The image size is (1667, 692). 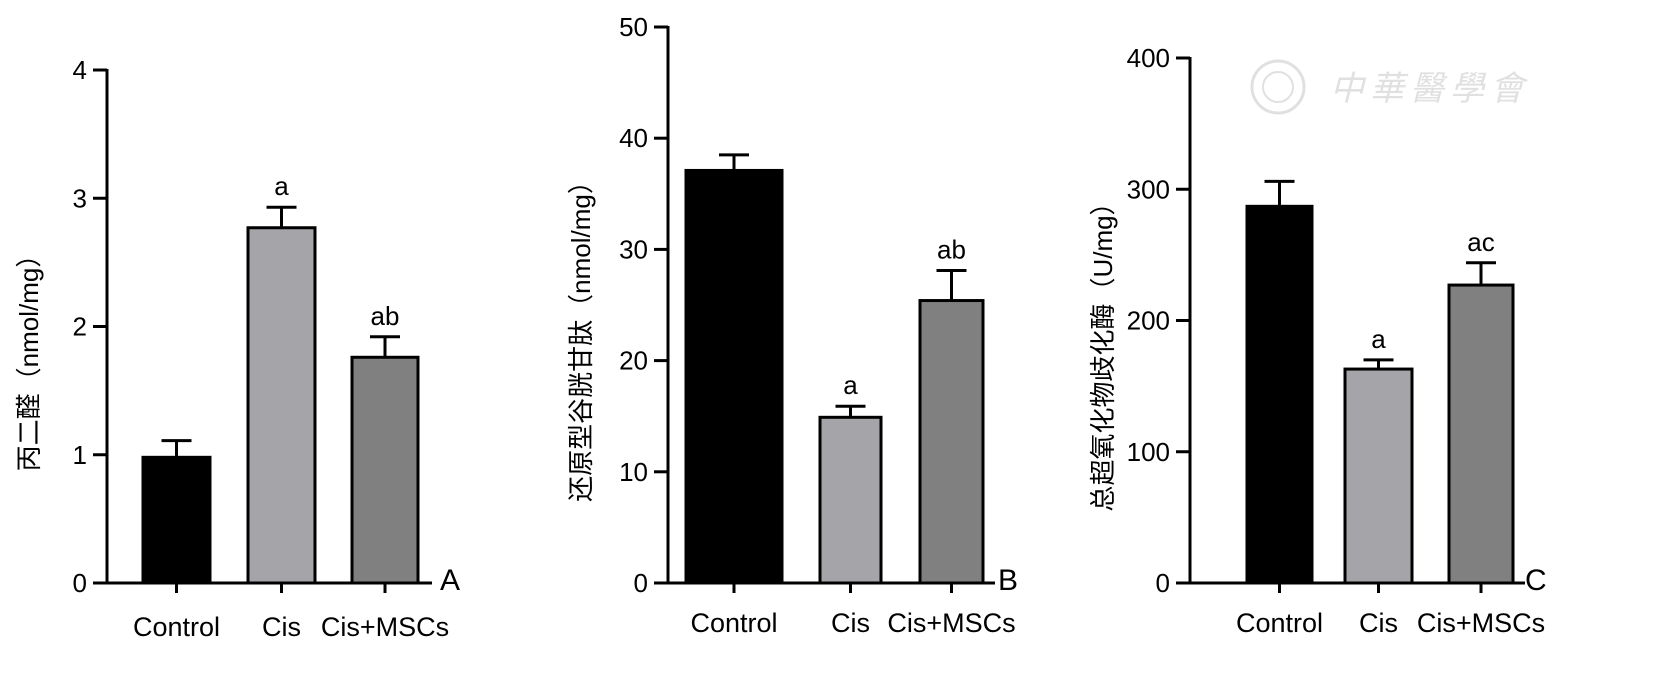 I want to click on significance-label: ac, so click(x=1480, y=242).